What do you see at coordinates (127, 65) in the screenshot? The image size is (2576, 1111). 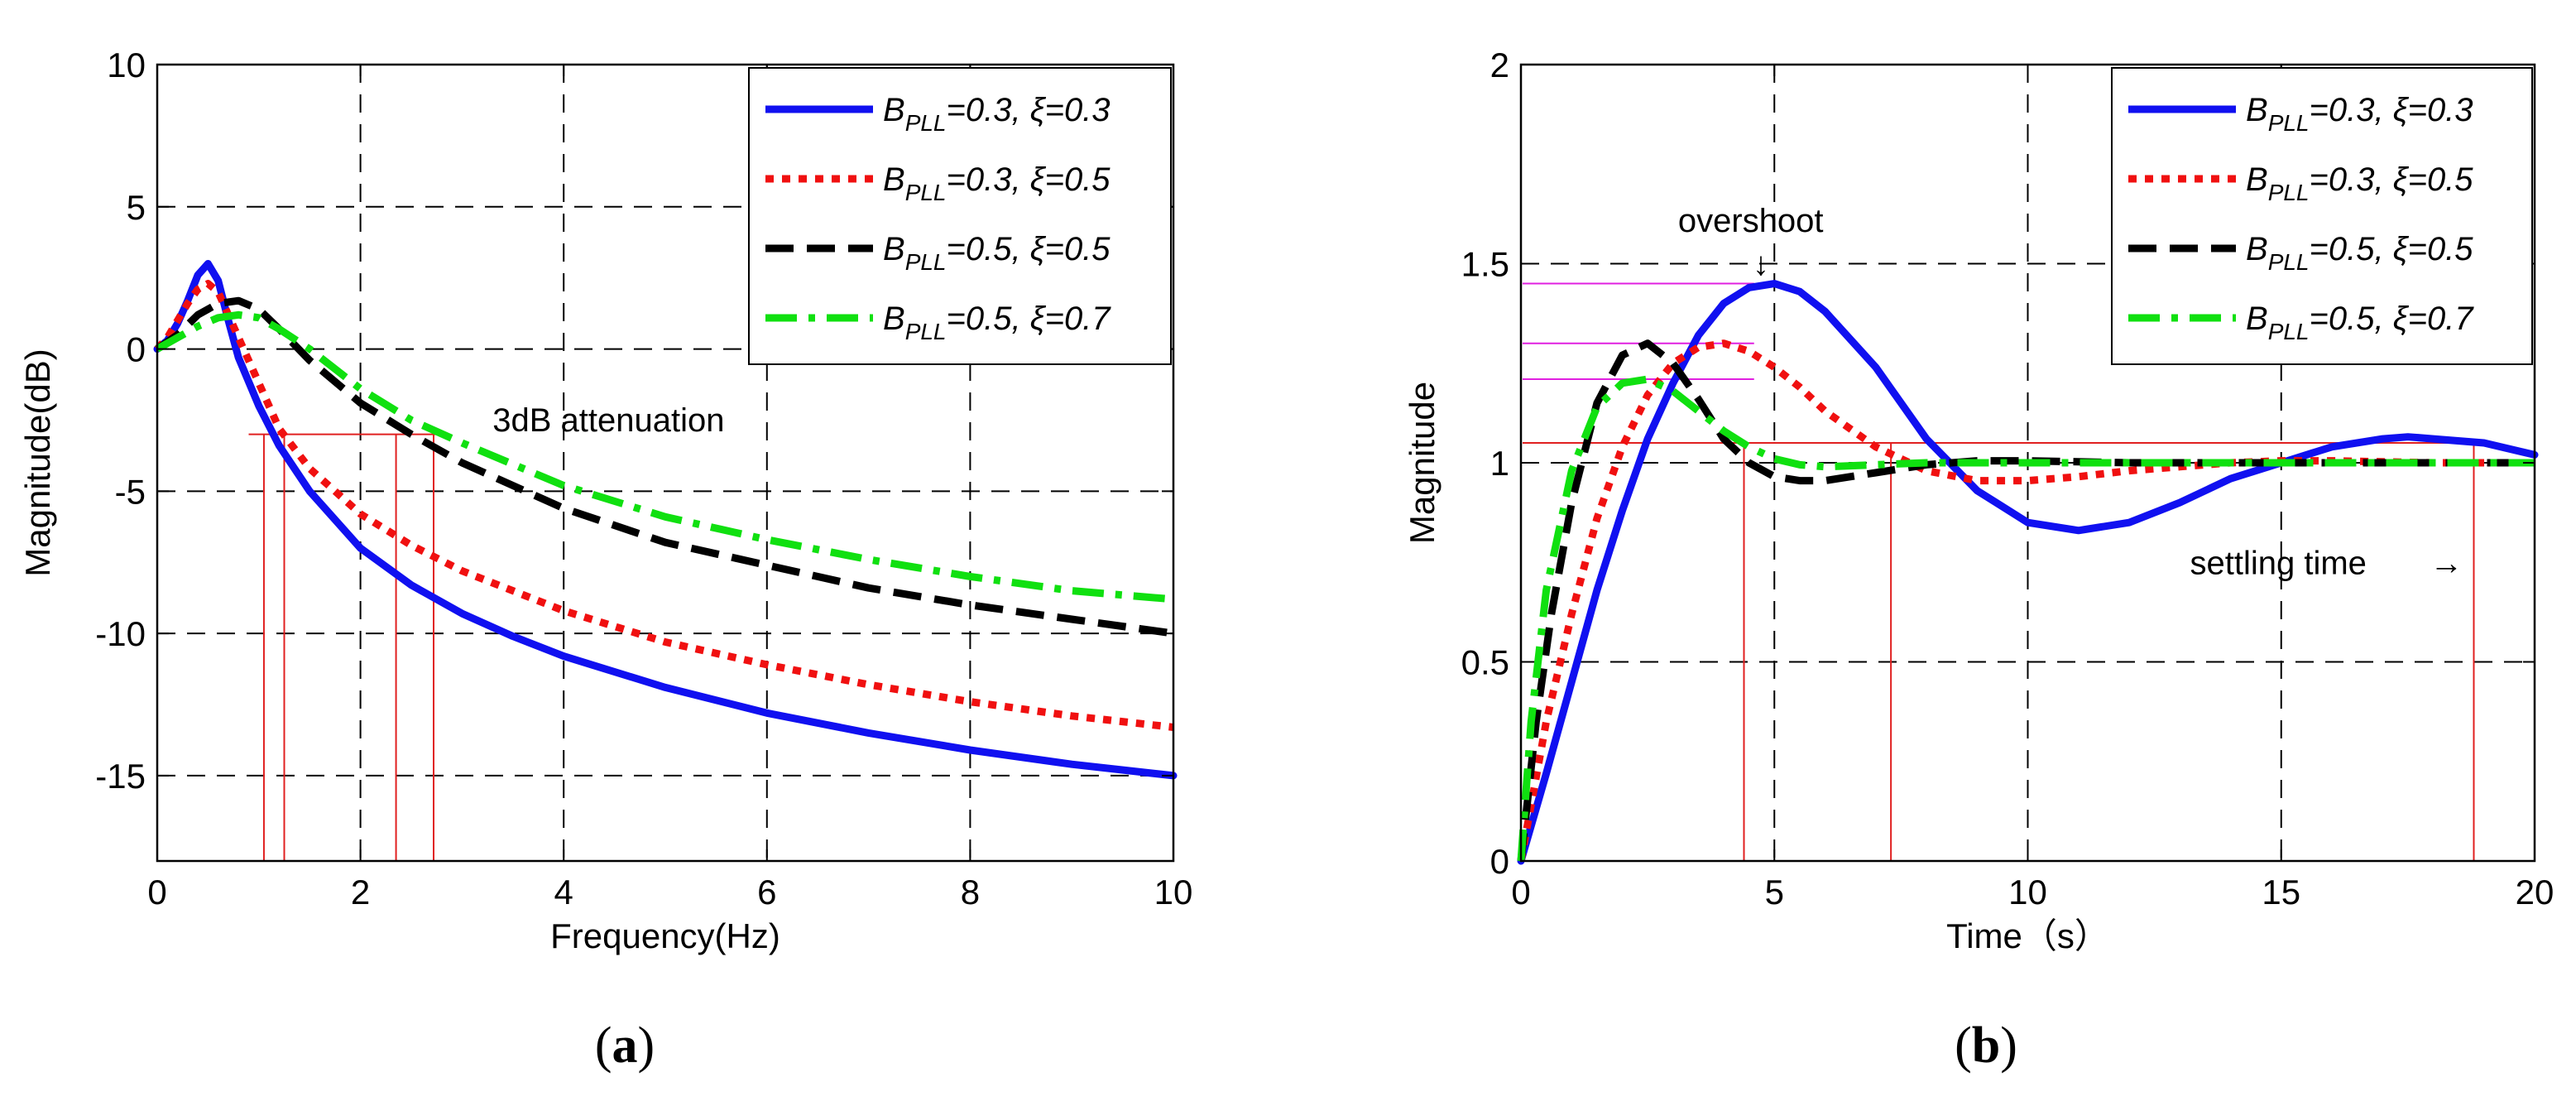 I see `y-tick-label: 10` at bounding box center [127, 65].